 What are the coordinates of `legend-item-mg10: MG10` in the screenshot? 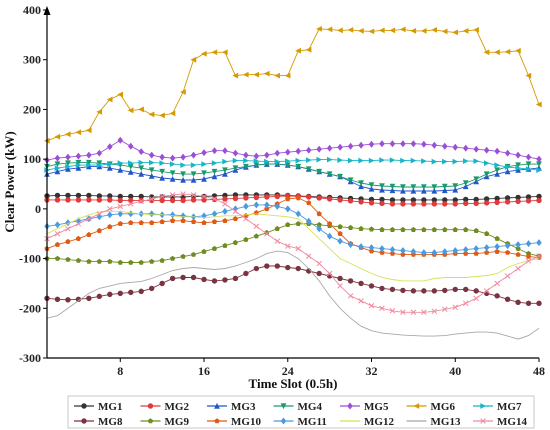 It's located at (234, 422).